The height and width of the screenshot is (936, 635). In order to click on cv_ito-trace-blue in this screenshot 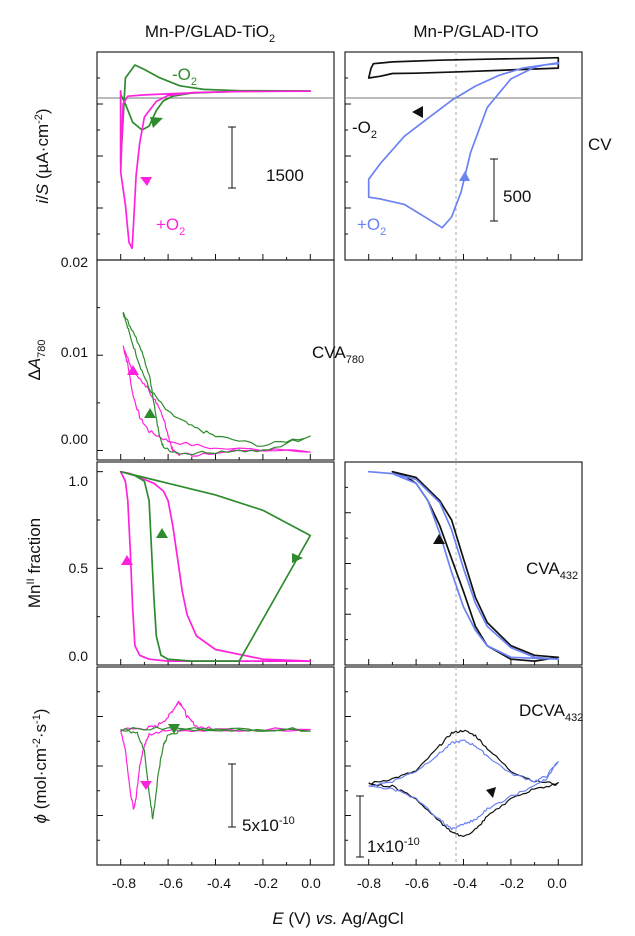, I will do `click(463, 145)`.